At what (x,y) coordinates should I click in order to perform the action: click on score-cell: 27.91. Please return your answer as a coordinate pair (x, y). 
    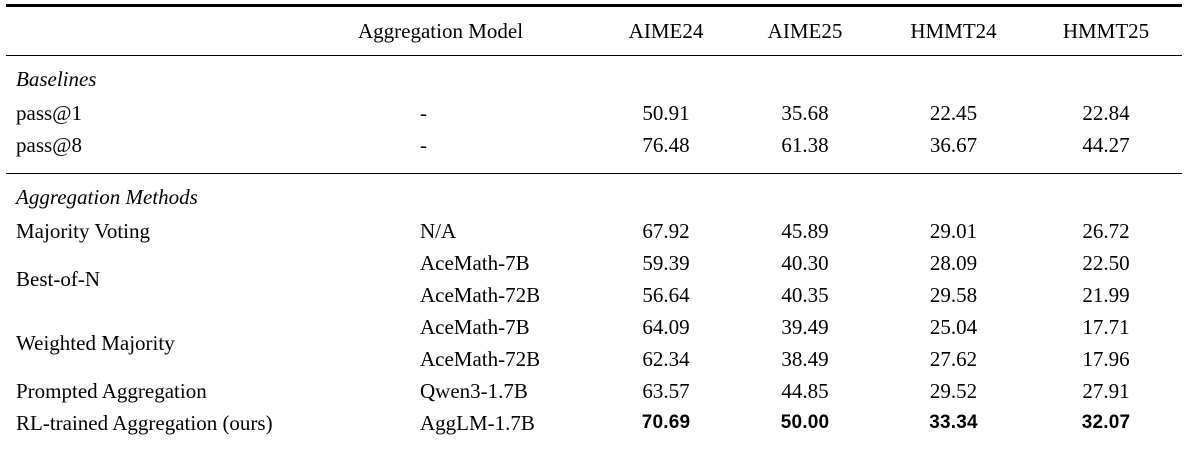
    Looking at the image, I should click on (1106, 390).